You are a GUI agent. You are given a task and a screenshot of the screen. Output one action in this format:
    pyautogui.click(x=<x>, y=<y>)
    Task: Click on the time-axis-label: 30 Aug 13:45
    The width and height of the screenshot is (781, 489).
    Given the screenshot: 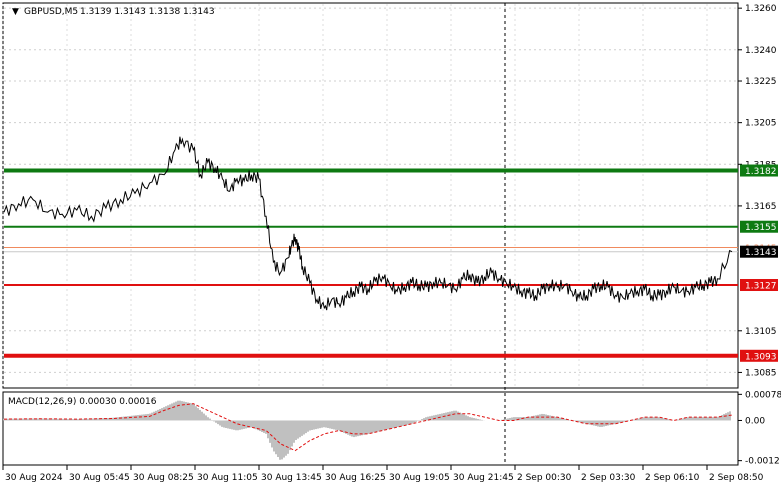 What is the action you would take?
    pyautogui.click(x=291, y=478)
    